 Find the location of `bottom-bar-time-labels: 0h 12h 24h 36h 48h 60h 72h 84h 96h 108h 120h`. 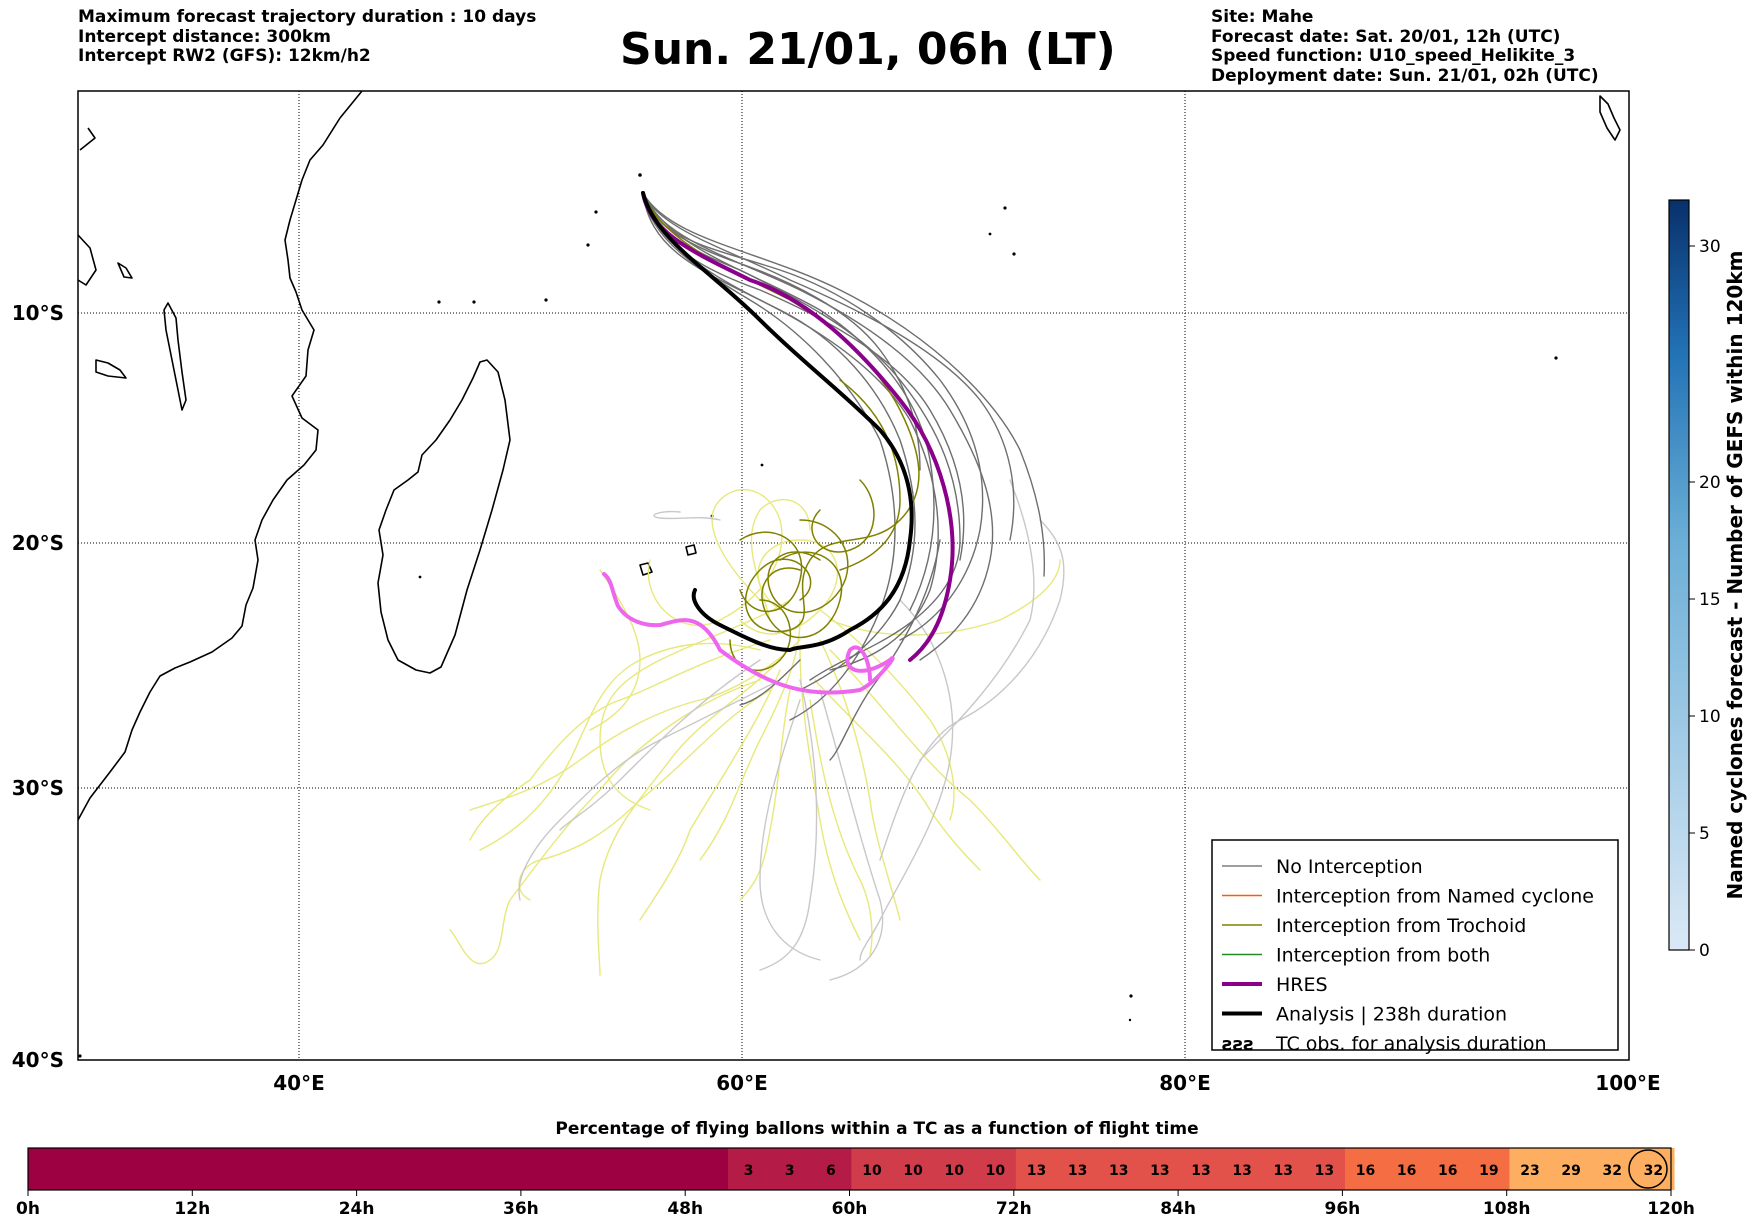

bottom-bar-time-labels: 0h 12h 24h 36h 48h 60h 72h 84h 96h 108h 120h is located at coordinates (855, 1204).